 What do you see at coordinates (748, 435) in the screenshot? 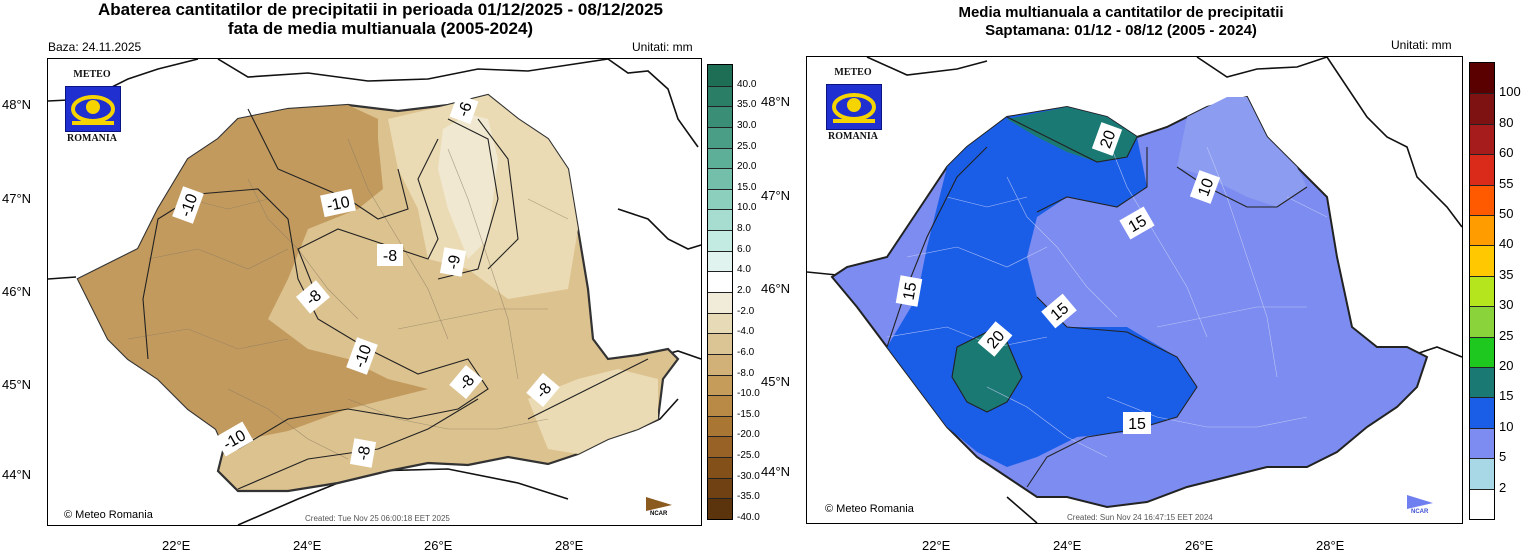
I see `colorbar-label: -20.0` at bounding box center [748, 435].